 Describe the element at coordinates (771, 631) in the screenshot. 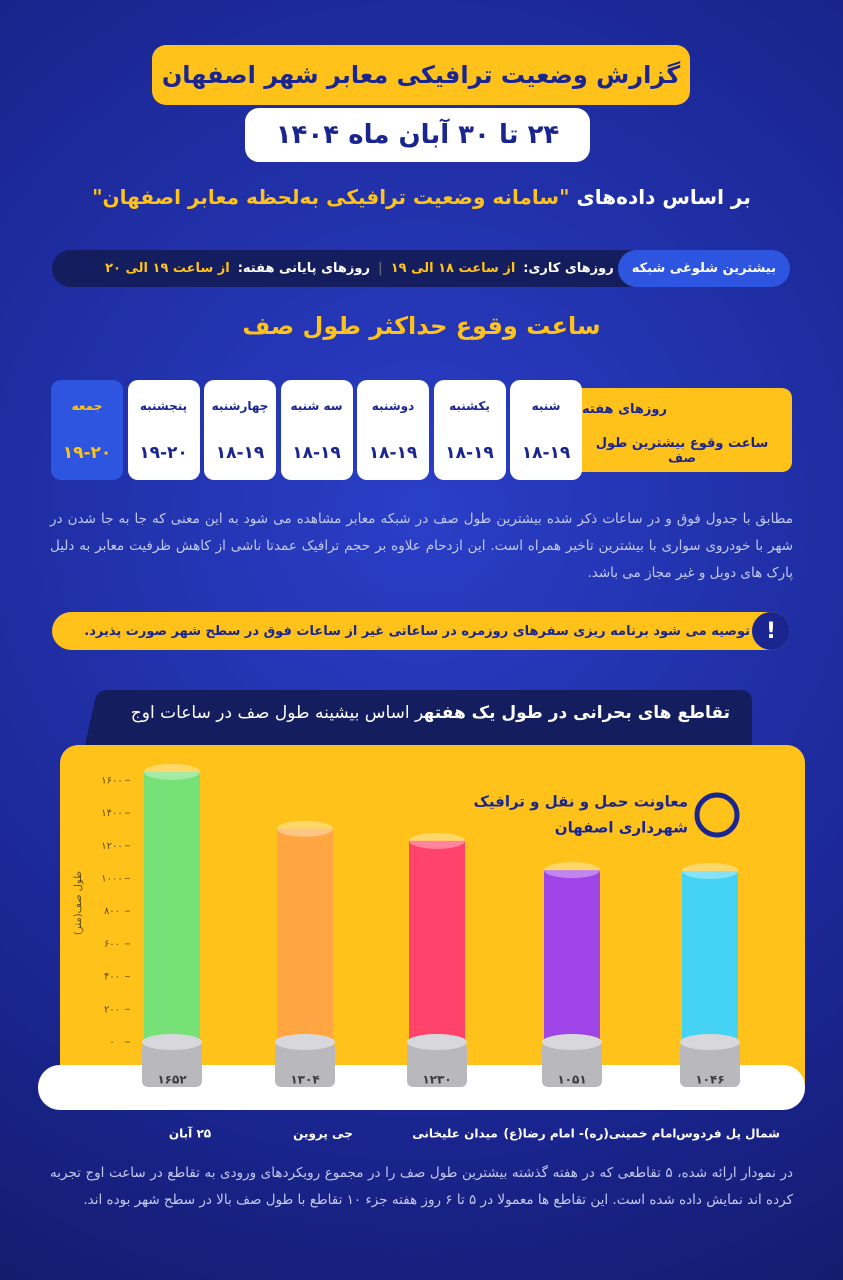

I see `advice-icon: !` at that location.